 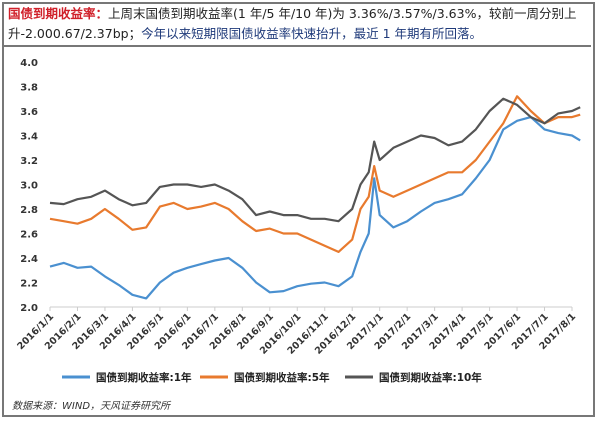 I want to click on y-tick-label: 3.8, so click(x=29, y=88).